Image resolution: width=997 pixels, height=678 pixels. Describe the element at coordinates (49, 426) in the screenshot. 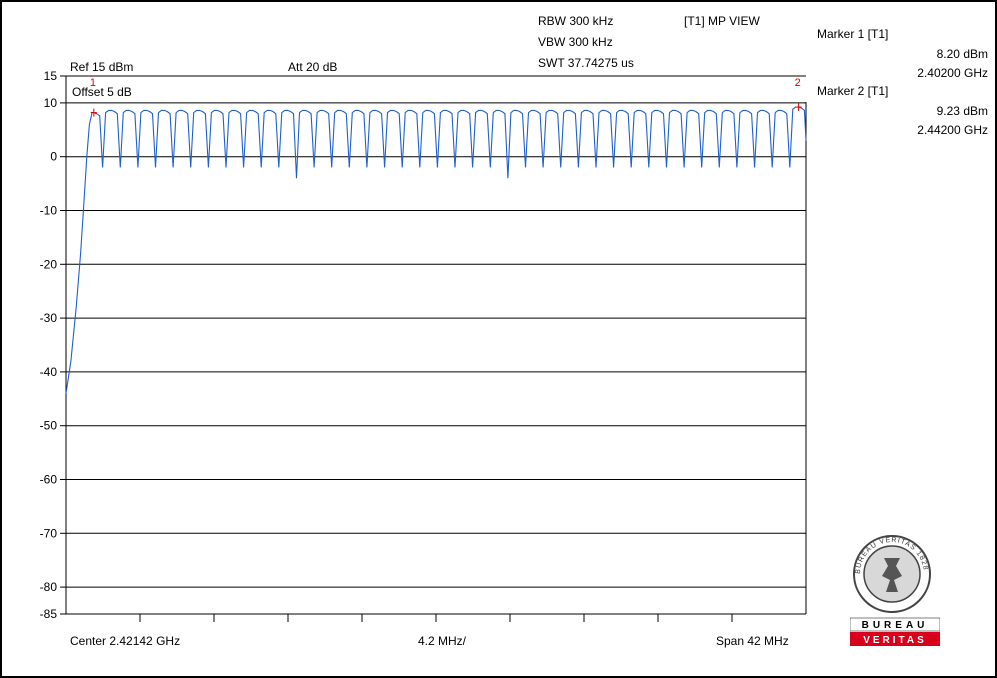

I see `y-tick-label: -50` at that location.